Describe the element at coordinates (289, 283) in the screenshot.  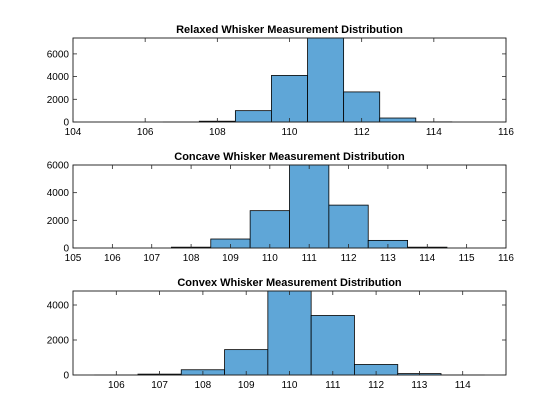
I see `subplot-title: Convex Whisker Measurement Distribution` at that location.